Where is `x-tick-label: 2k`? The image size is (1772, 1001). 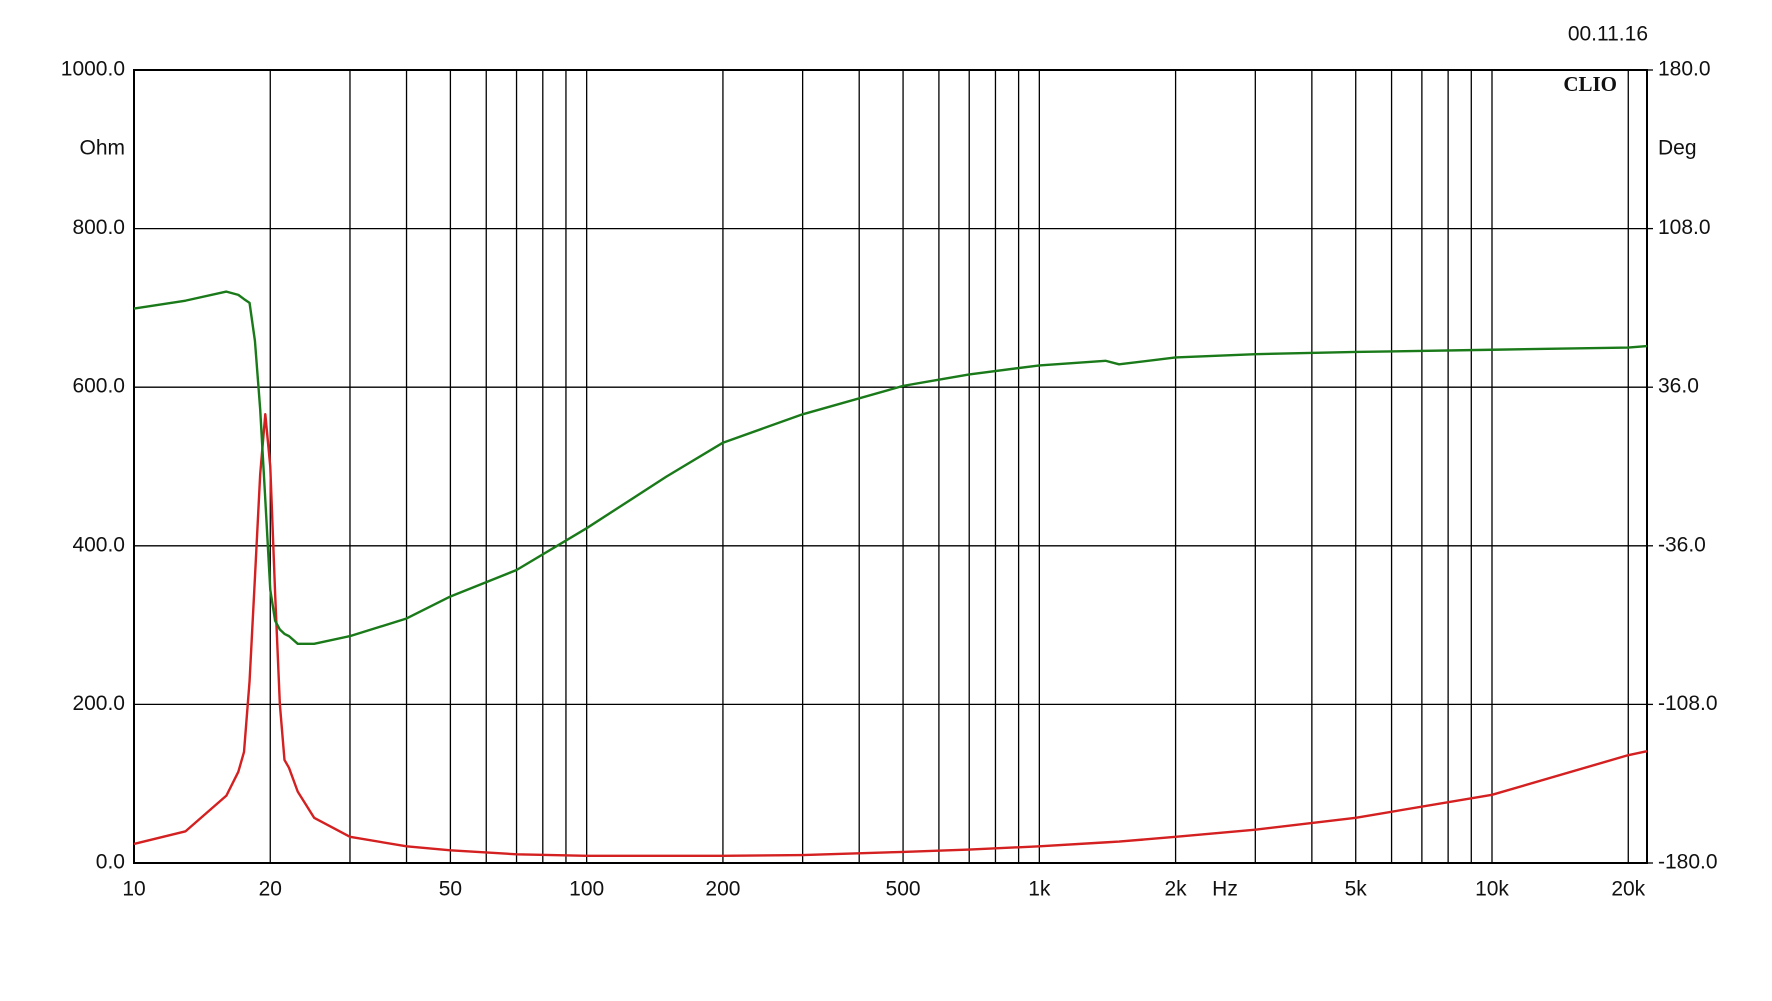
x-tick-label: 2k is located at coordinates (1176, 889).